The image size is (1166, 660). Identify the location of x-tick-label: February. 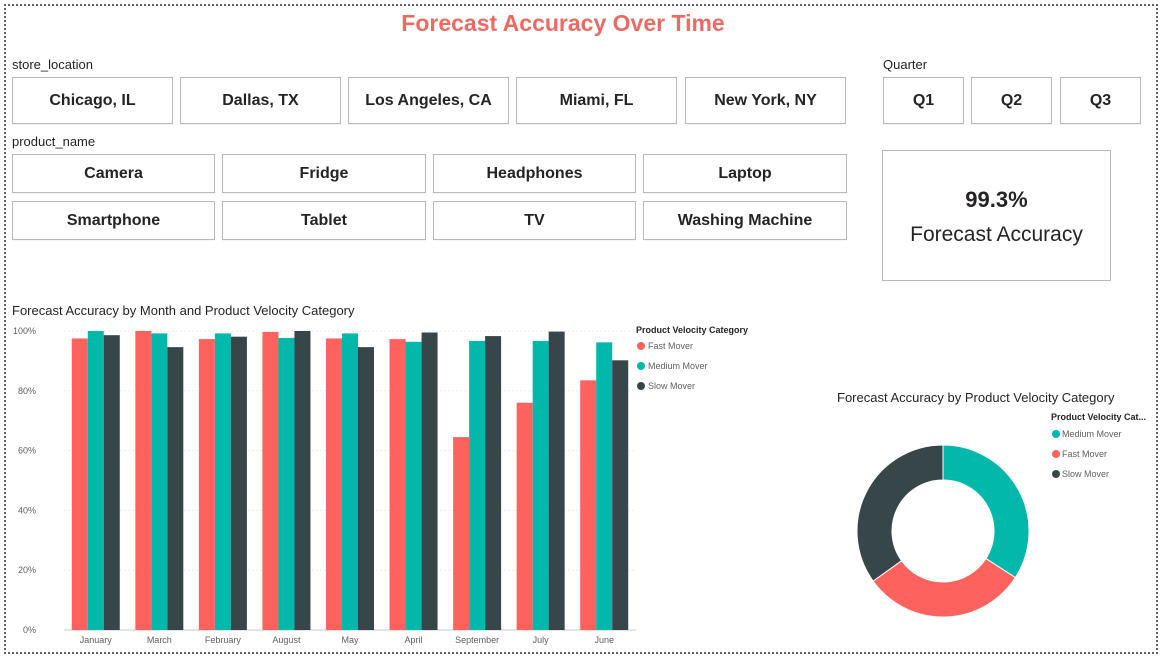
(223, 640).